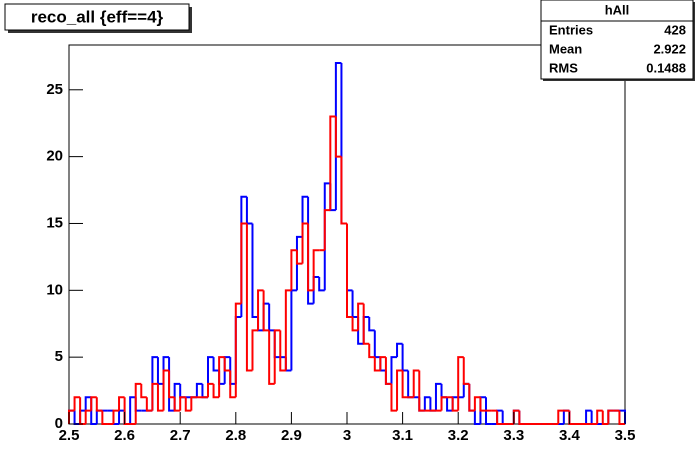  What do you see at coordinates (617, 48) in the screenshot?
I see `stats-rows: Entries 428 Mean 2.922 RMS 0.1488` at bounding box center [617, 48].